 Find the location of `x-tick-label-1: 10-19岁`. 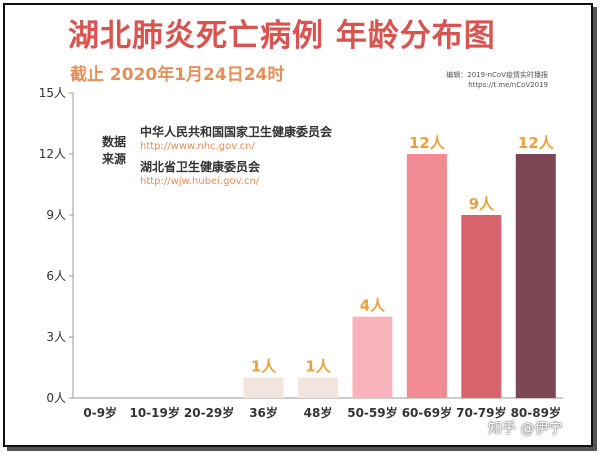

x-tick-label-1: 10-19岁 is located at coordinates (154, 412).